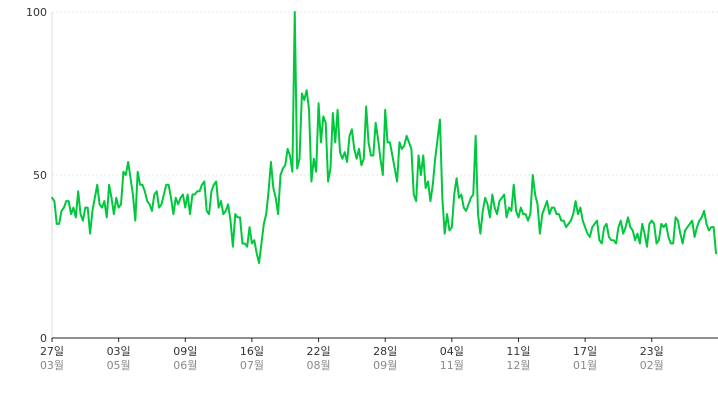 The image size is (718, 403). I want to click on x-tick-day-label: 03일, so click(119, 351).